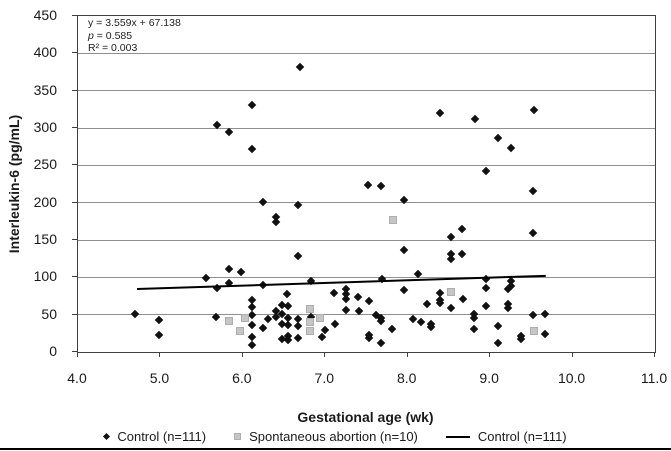 The height and width of the screenshot is (451, 671). I want to click on x-tick-label: 7.0, so click(324, 378).